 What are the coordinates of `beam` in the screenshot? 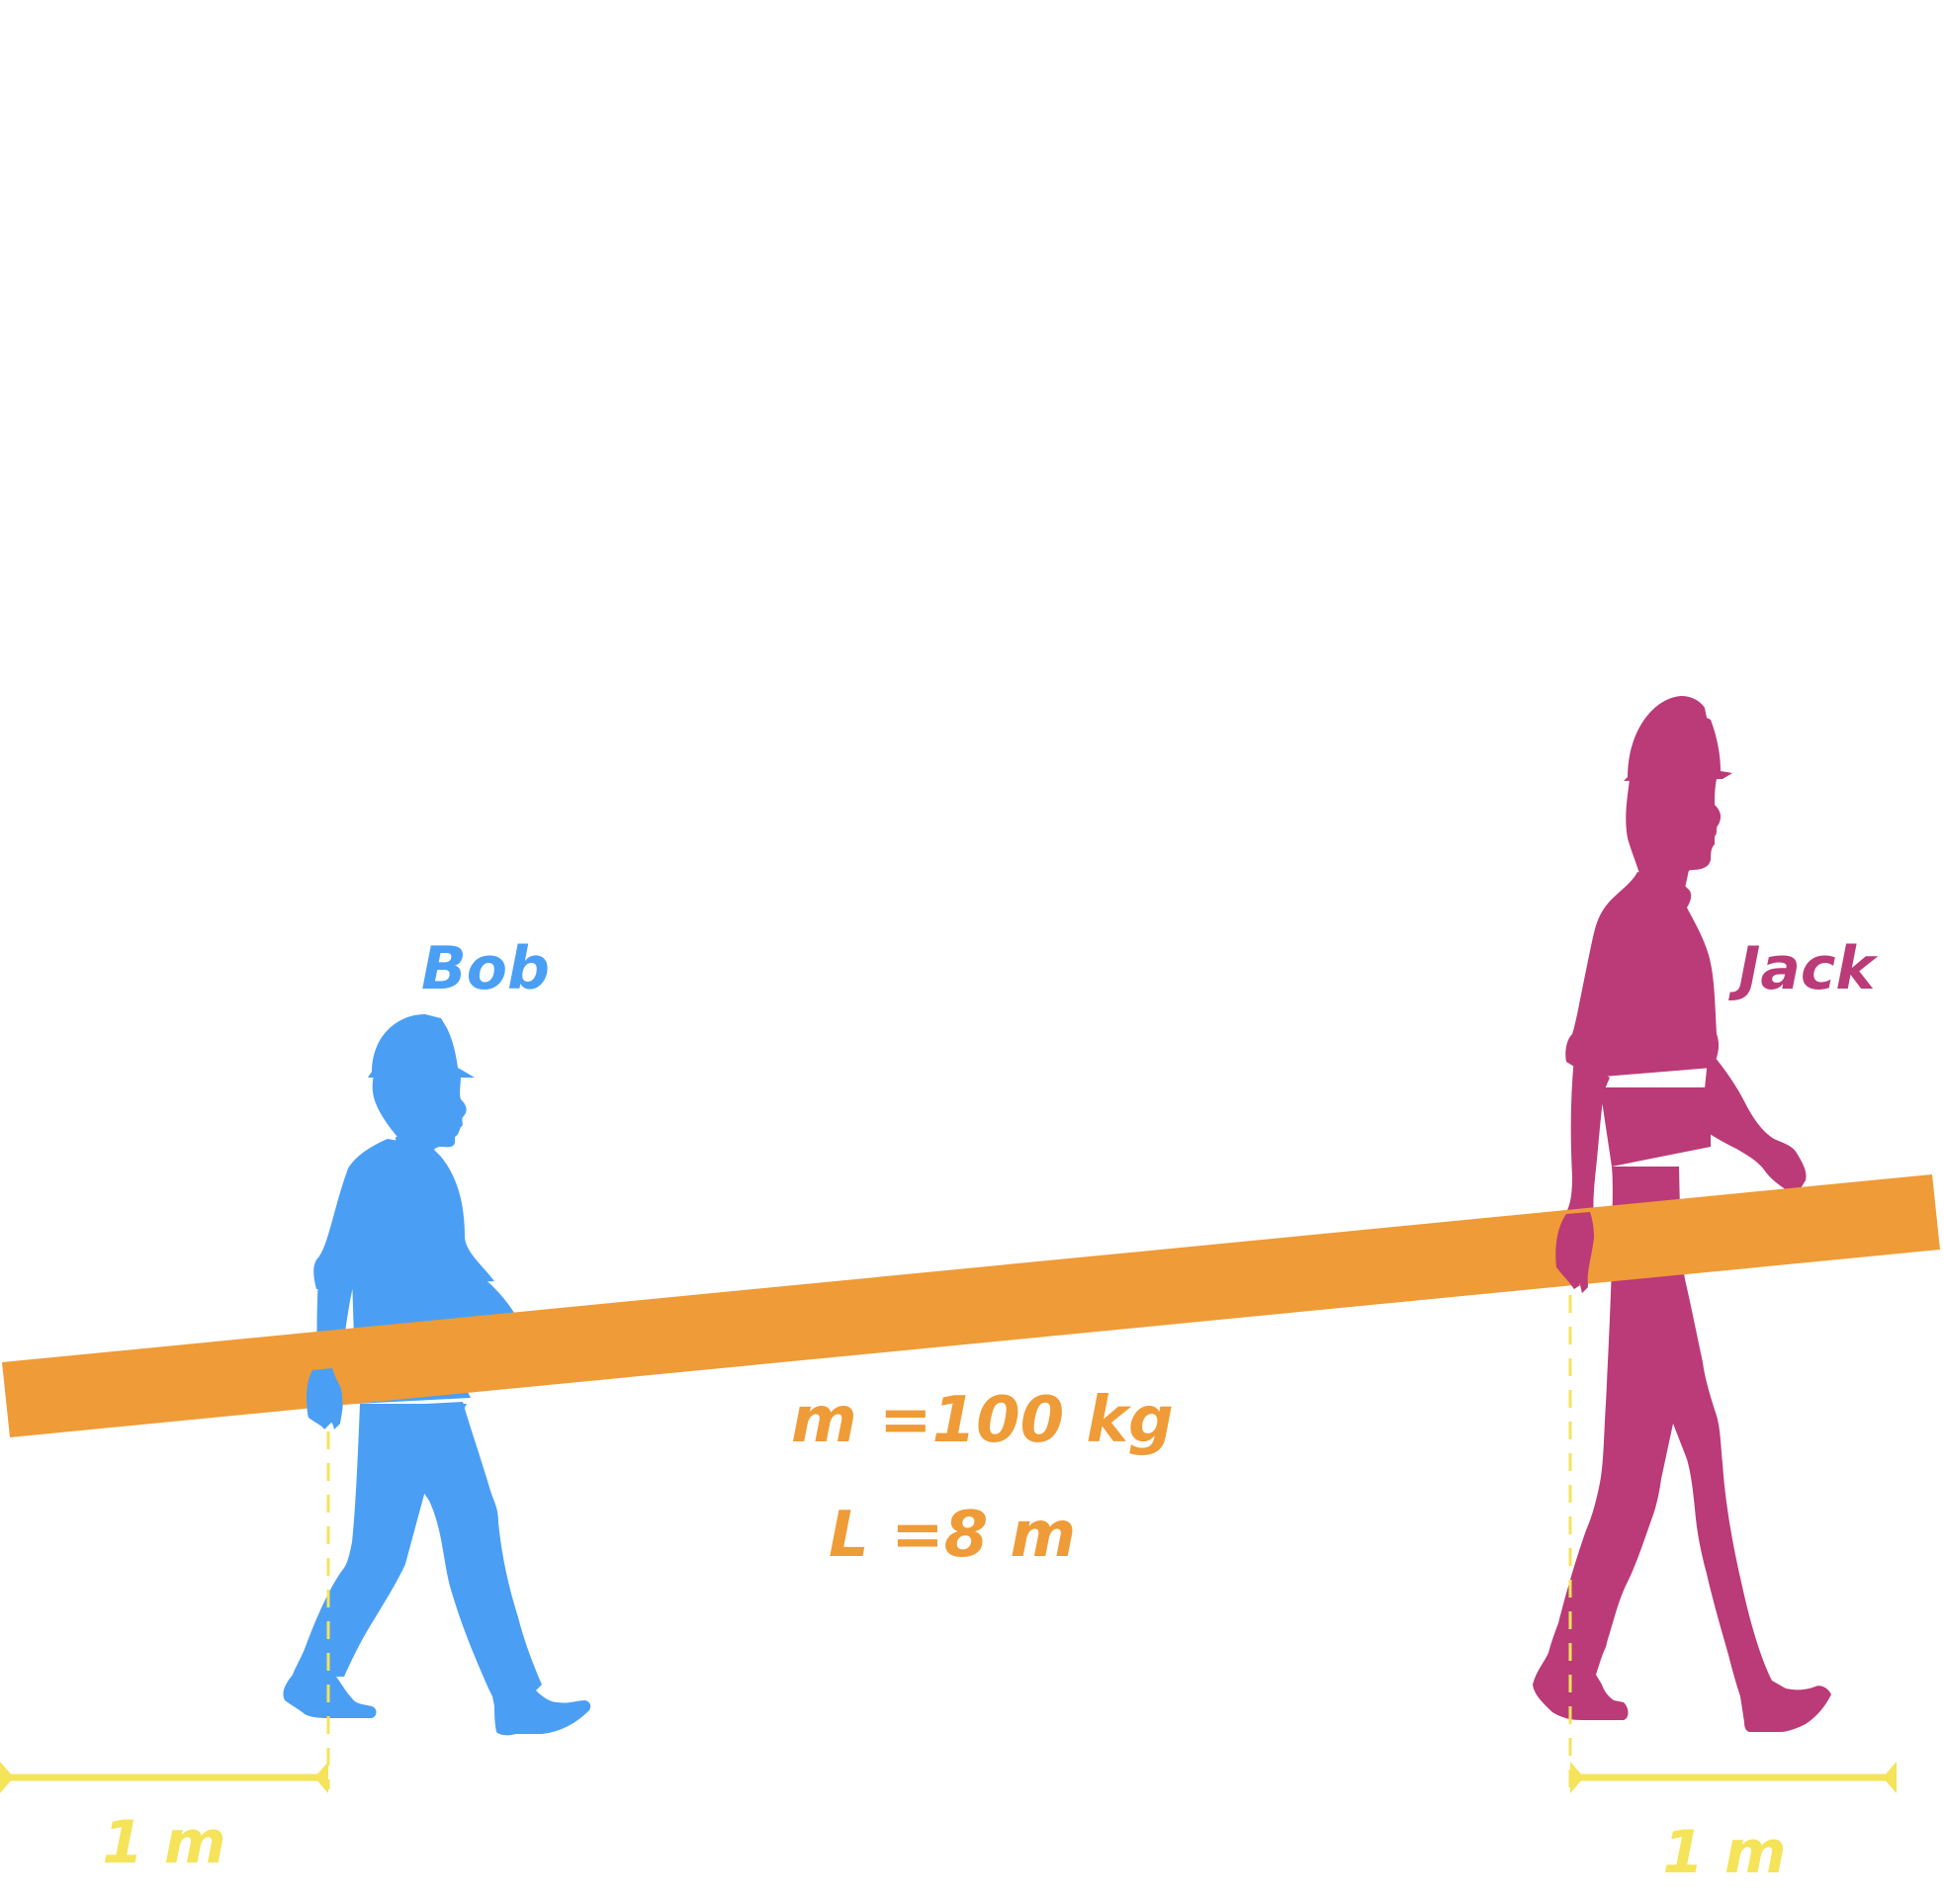 It's located at (971, 1305).